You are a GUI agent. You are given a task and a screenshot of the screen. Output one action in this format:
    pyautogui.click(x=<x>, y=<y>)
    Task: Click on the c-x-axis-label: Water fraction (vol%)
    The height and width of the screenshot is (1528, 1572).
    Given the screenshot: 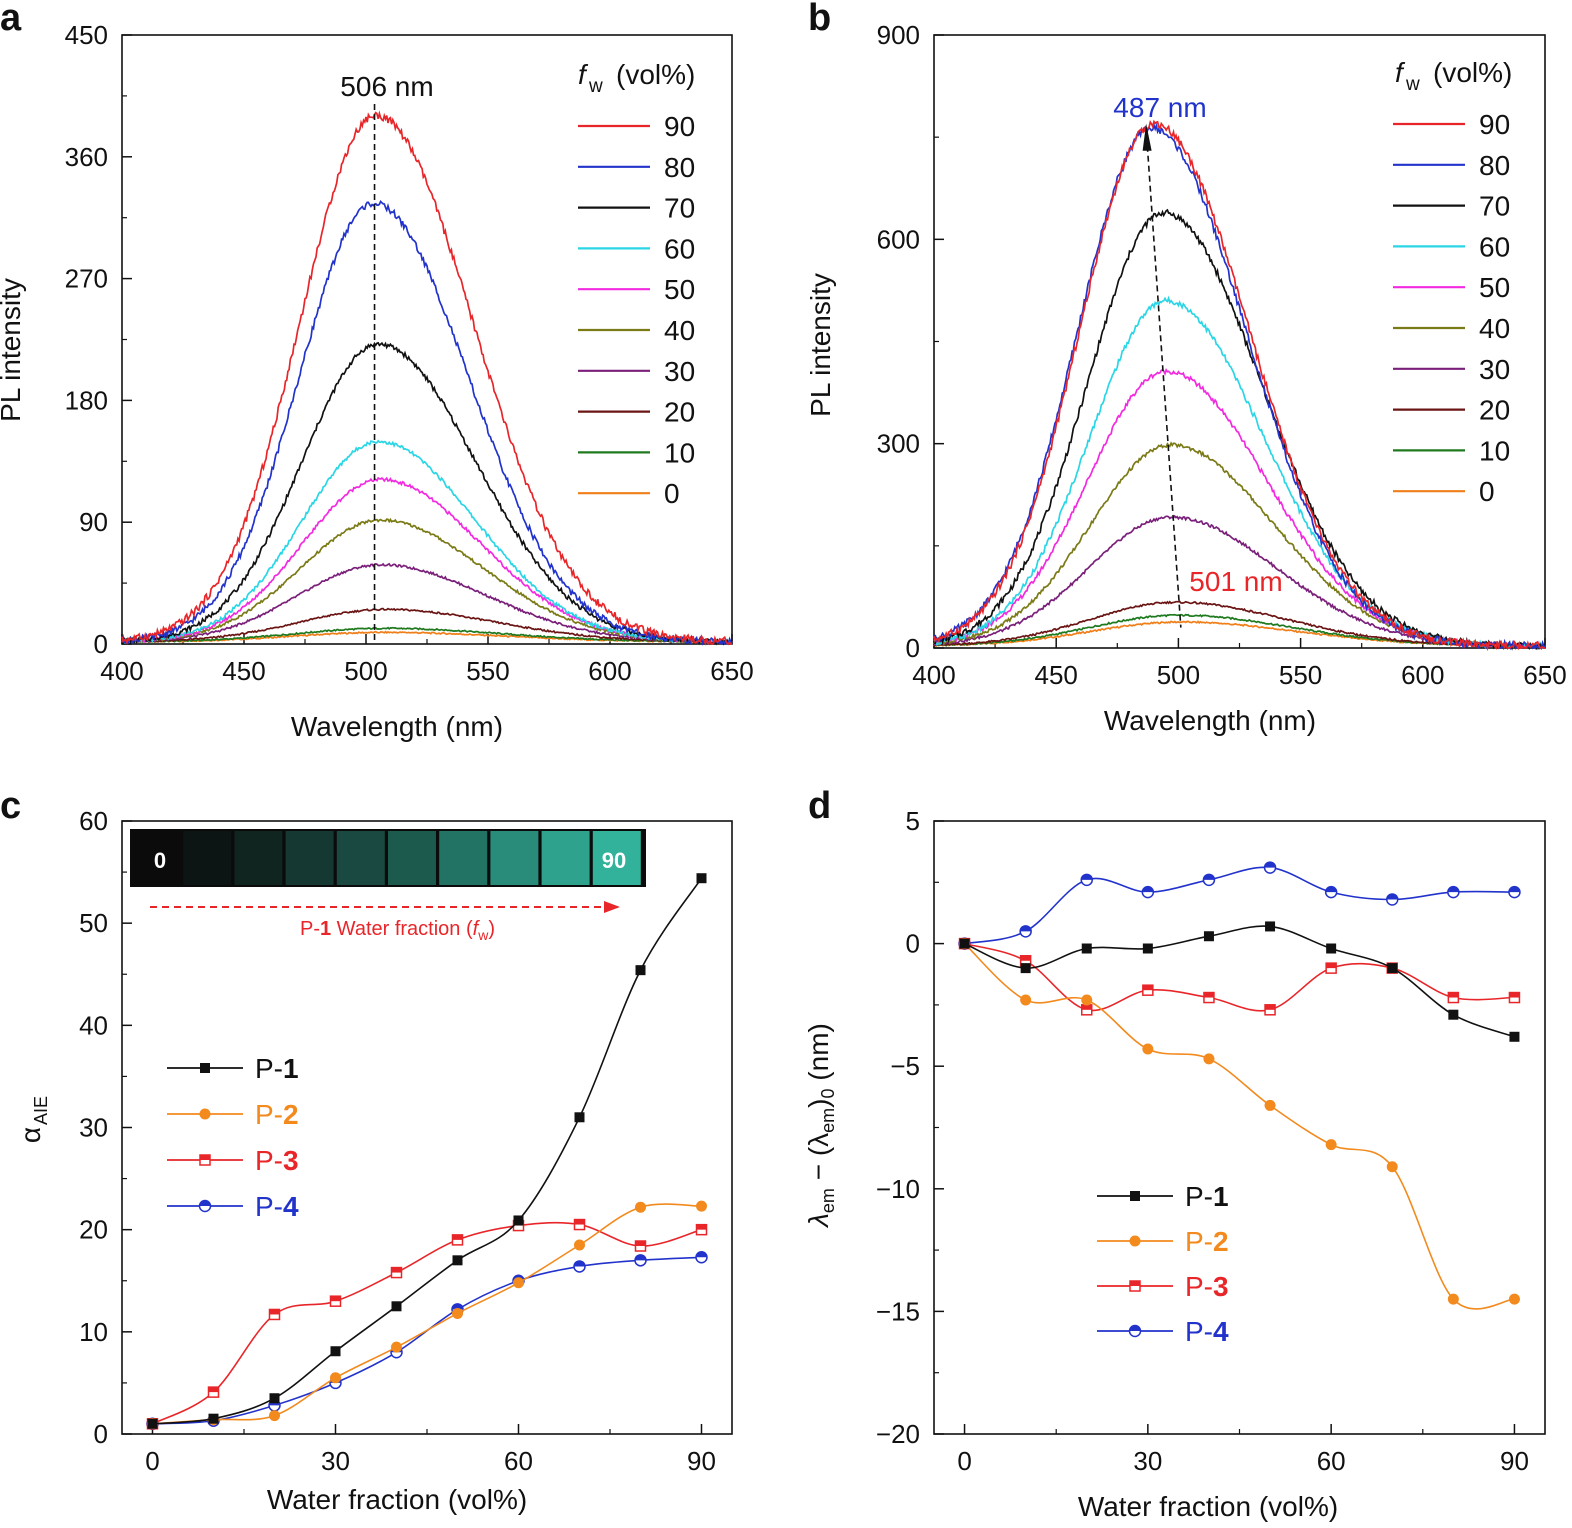 What is the action you would take?
    pyautogui.click(x=397, y=1499)
    